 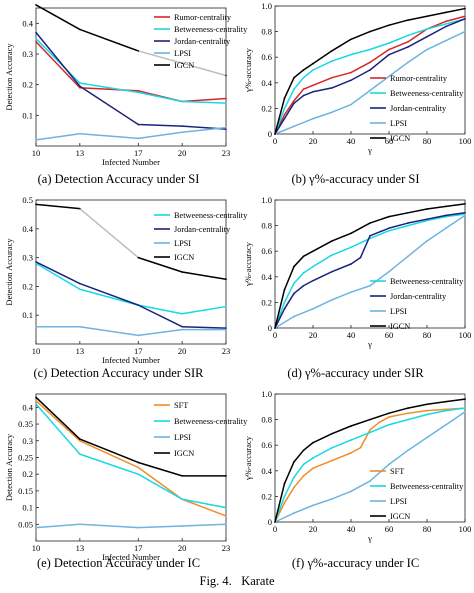 What do you see at coordinates (266, 445) in the screenshot?
I see `y-tick-label: 0.6` at bounding box center [266, 445].